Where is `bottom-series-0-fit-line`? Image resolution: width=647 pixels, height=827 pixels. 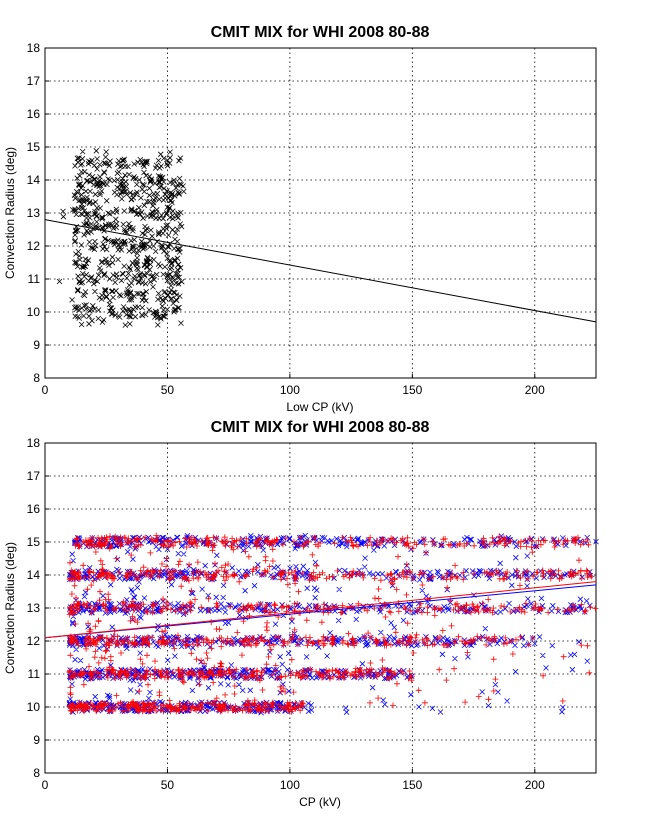
bottom-series-0-fit-line is located at coordinates (320, 611).